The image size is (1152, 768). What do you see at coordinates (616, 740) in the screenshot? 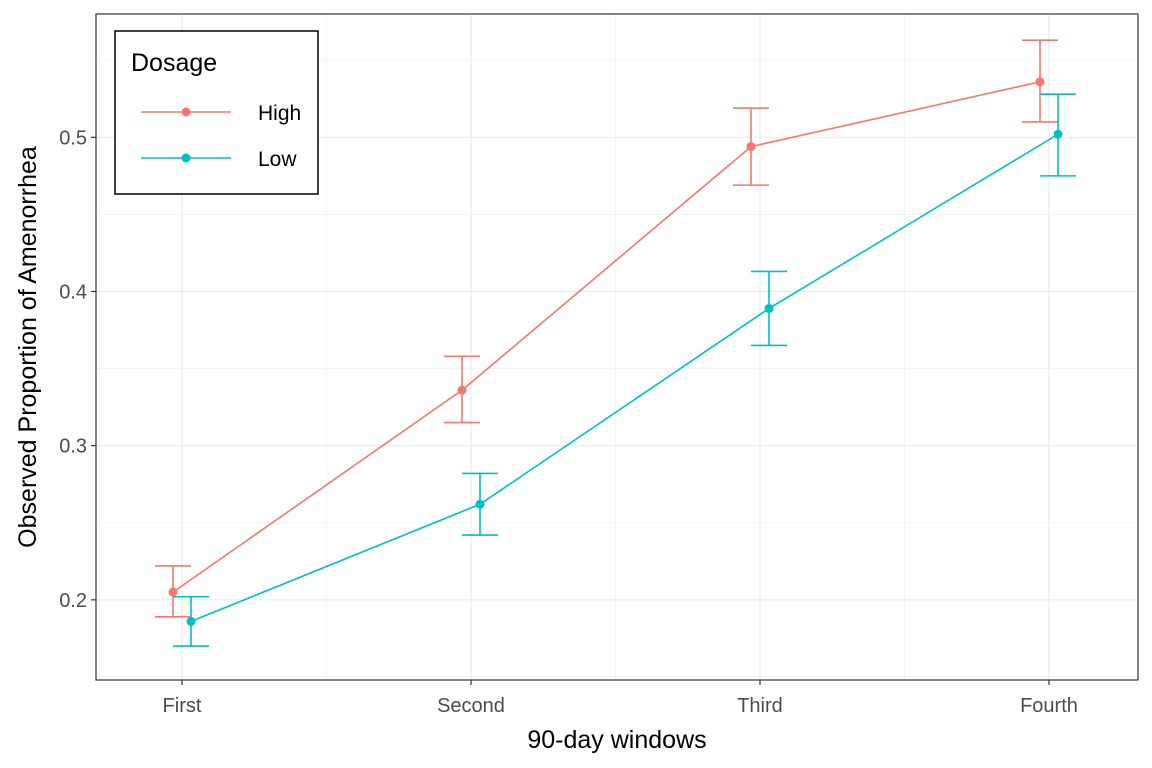
I see `x-axis-title: 90-day windows` at bounding box center [616, 740].